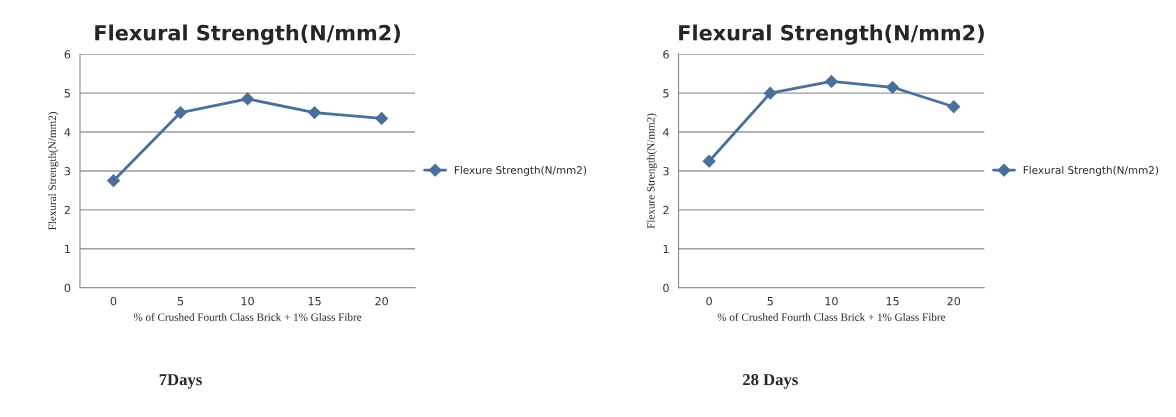 This screenshot has height=417, width=1176. What do you see at coordinates (1091, 171) in the screenshot?
I see `legend-label: Flexural Strength(N/mm2)` at bounding box center [1091, 171].